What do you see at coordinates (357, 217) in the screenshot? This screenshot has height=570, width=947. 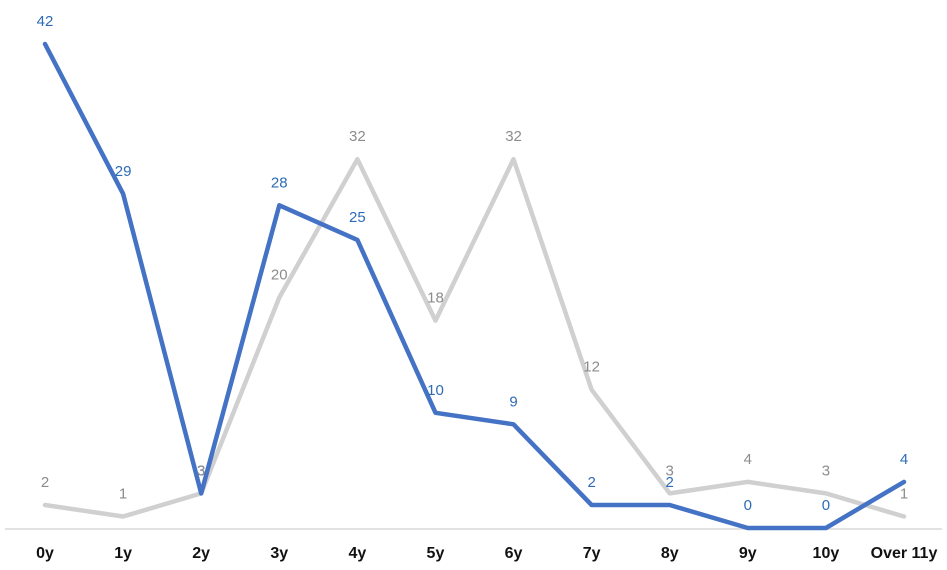 I see `series-1-data-label: 25` at bounding box center [357, 217].